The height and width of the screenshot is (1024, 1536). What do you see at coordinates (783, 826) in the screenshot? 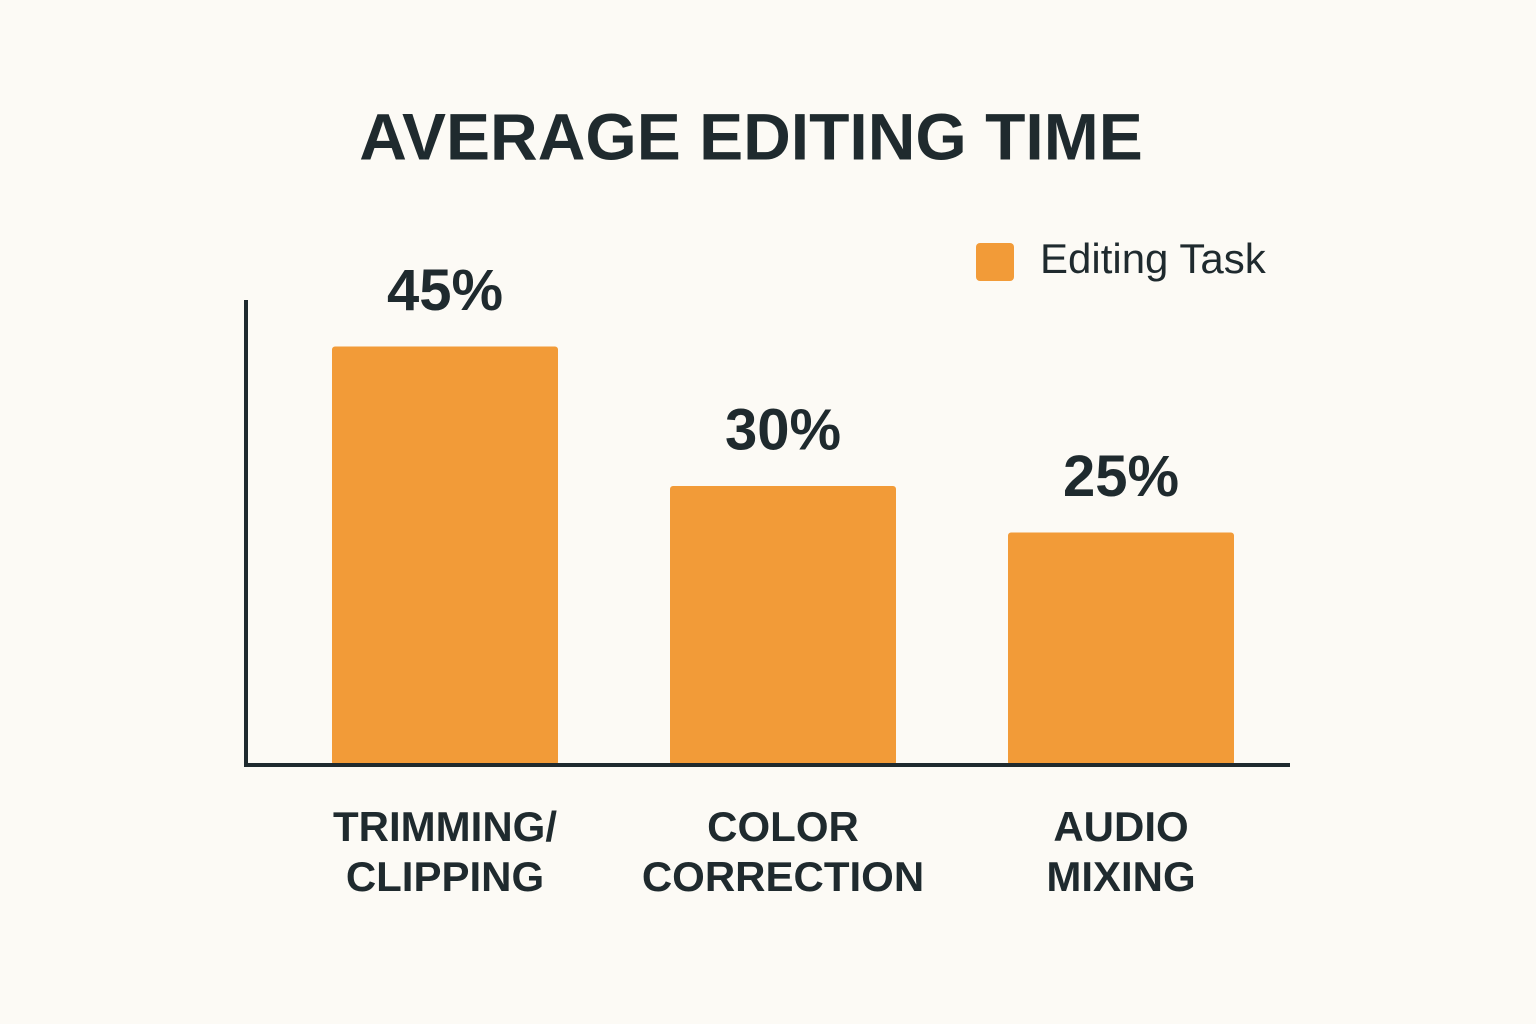
I see `x-tick-label: COLOR` at bounding box center [783, 826].